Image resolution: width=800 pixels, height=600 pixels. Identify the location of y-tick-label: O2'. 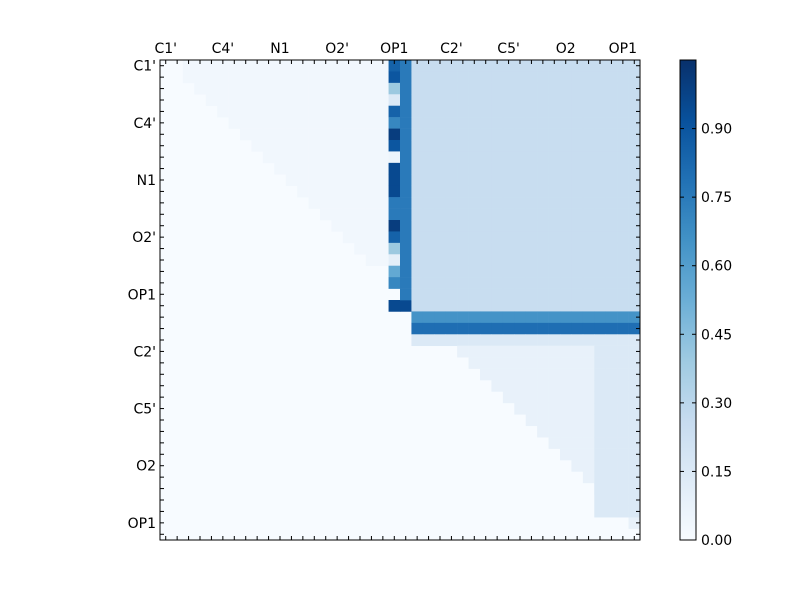
(144, 238).